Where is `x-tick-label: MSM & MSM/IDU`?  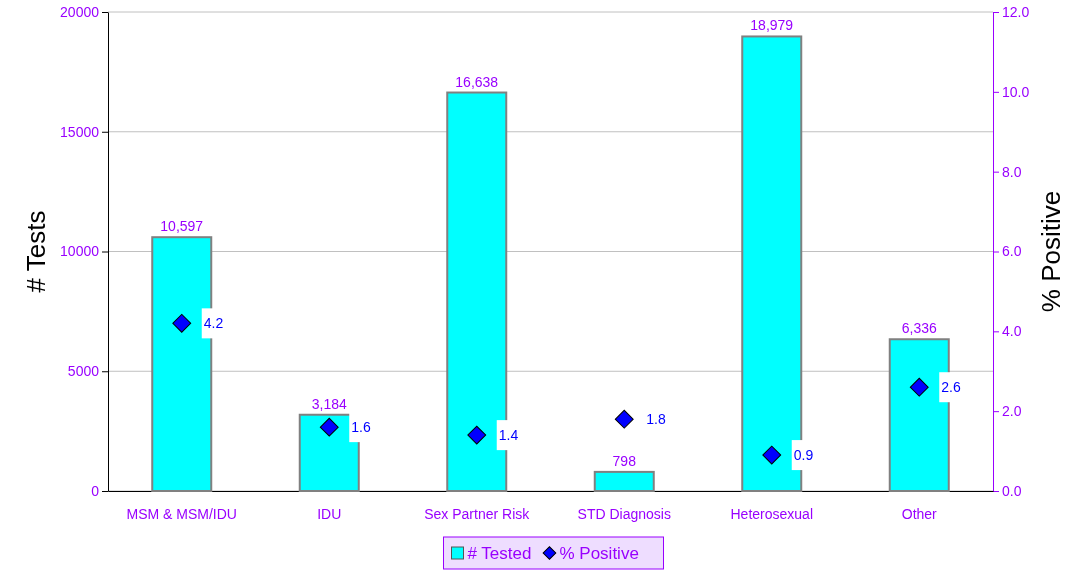 x-tick-label: MSM & MSM/IDU is located at coordinates (181, 513).